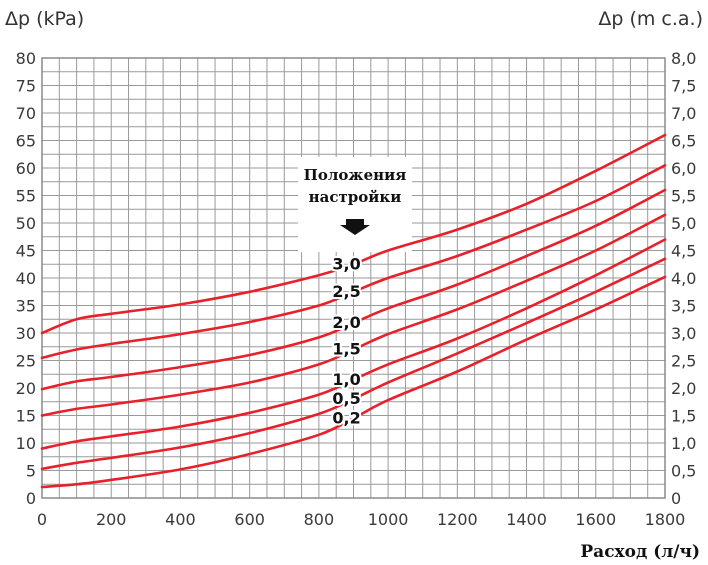  What do you see at coordinates (361, 519) in the screenshot?
I see `x-ticks: 0 200 400 600 800 1000 1200 1400 1600 1800` at bounding box center [361, 519].